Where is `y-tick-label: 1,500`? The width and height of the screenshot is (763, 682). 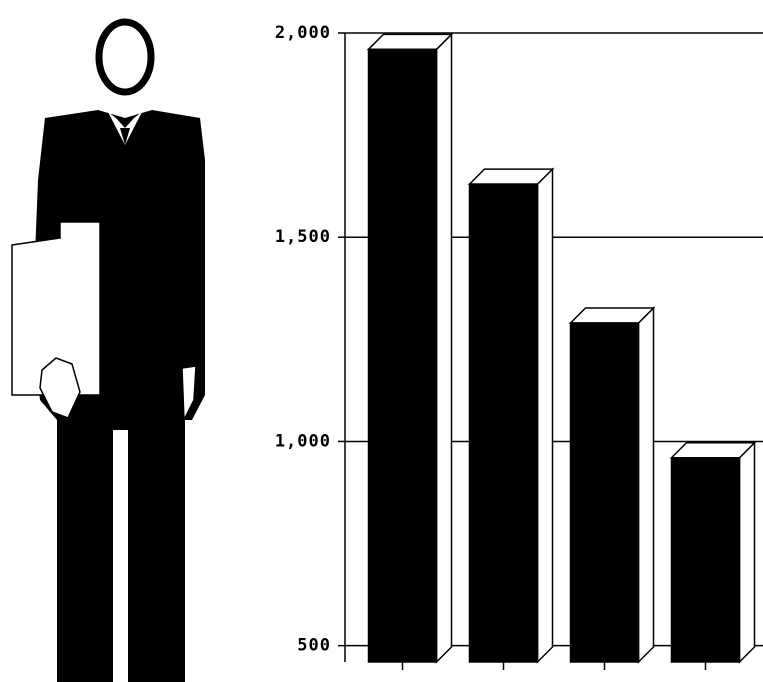
y-tick-label: 1,500 is located at coordinates (303, 237).